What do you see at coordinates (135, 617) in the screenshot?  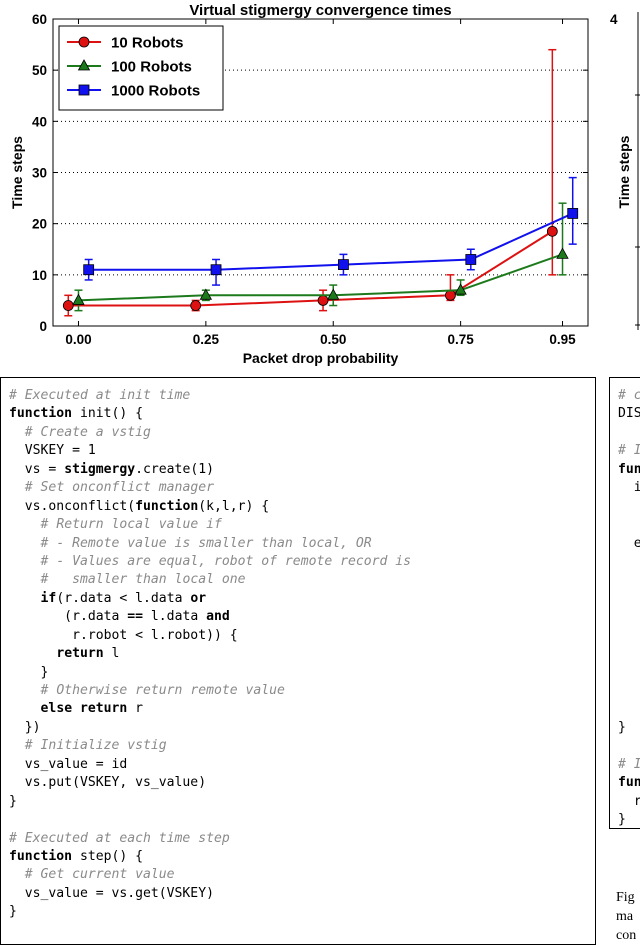 I see `code-keyword: ==` at bounding box center [135, 617].